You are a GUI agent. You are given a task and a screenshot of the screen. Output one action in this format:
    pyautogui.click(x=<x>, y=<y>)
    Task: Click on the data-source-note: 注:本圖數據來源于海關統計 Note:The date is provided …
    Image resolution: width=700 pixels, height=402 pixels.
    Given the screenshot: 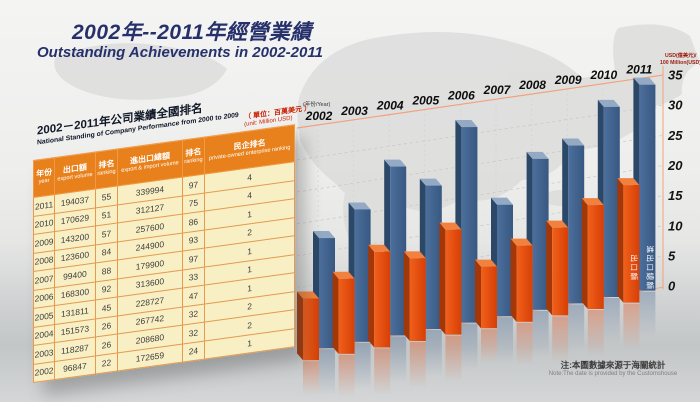 What is the action you would take?
    pyautogui.click(x=613, y=369)
    